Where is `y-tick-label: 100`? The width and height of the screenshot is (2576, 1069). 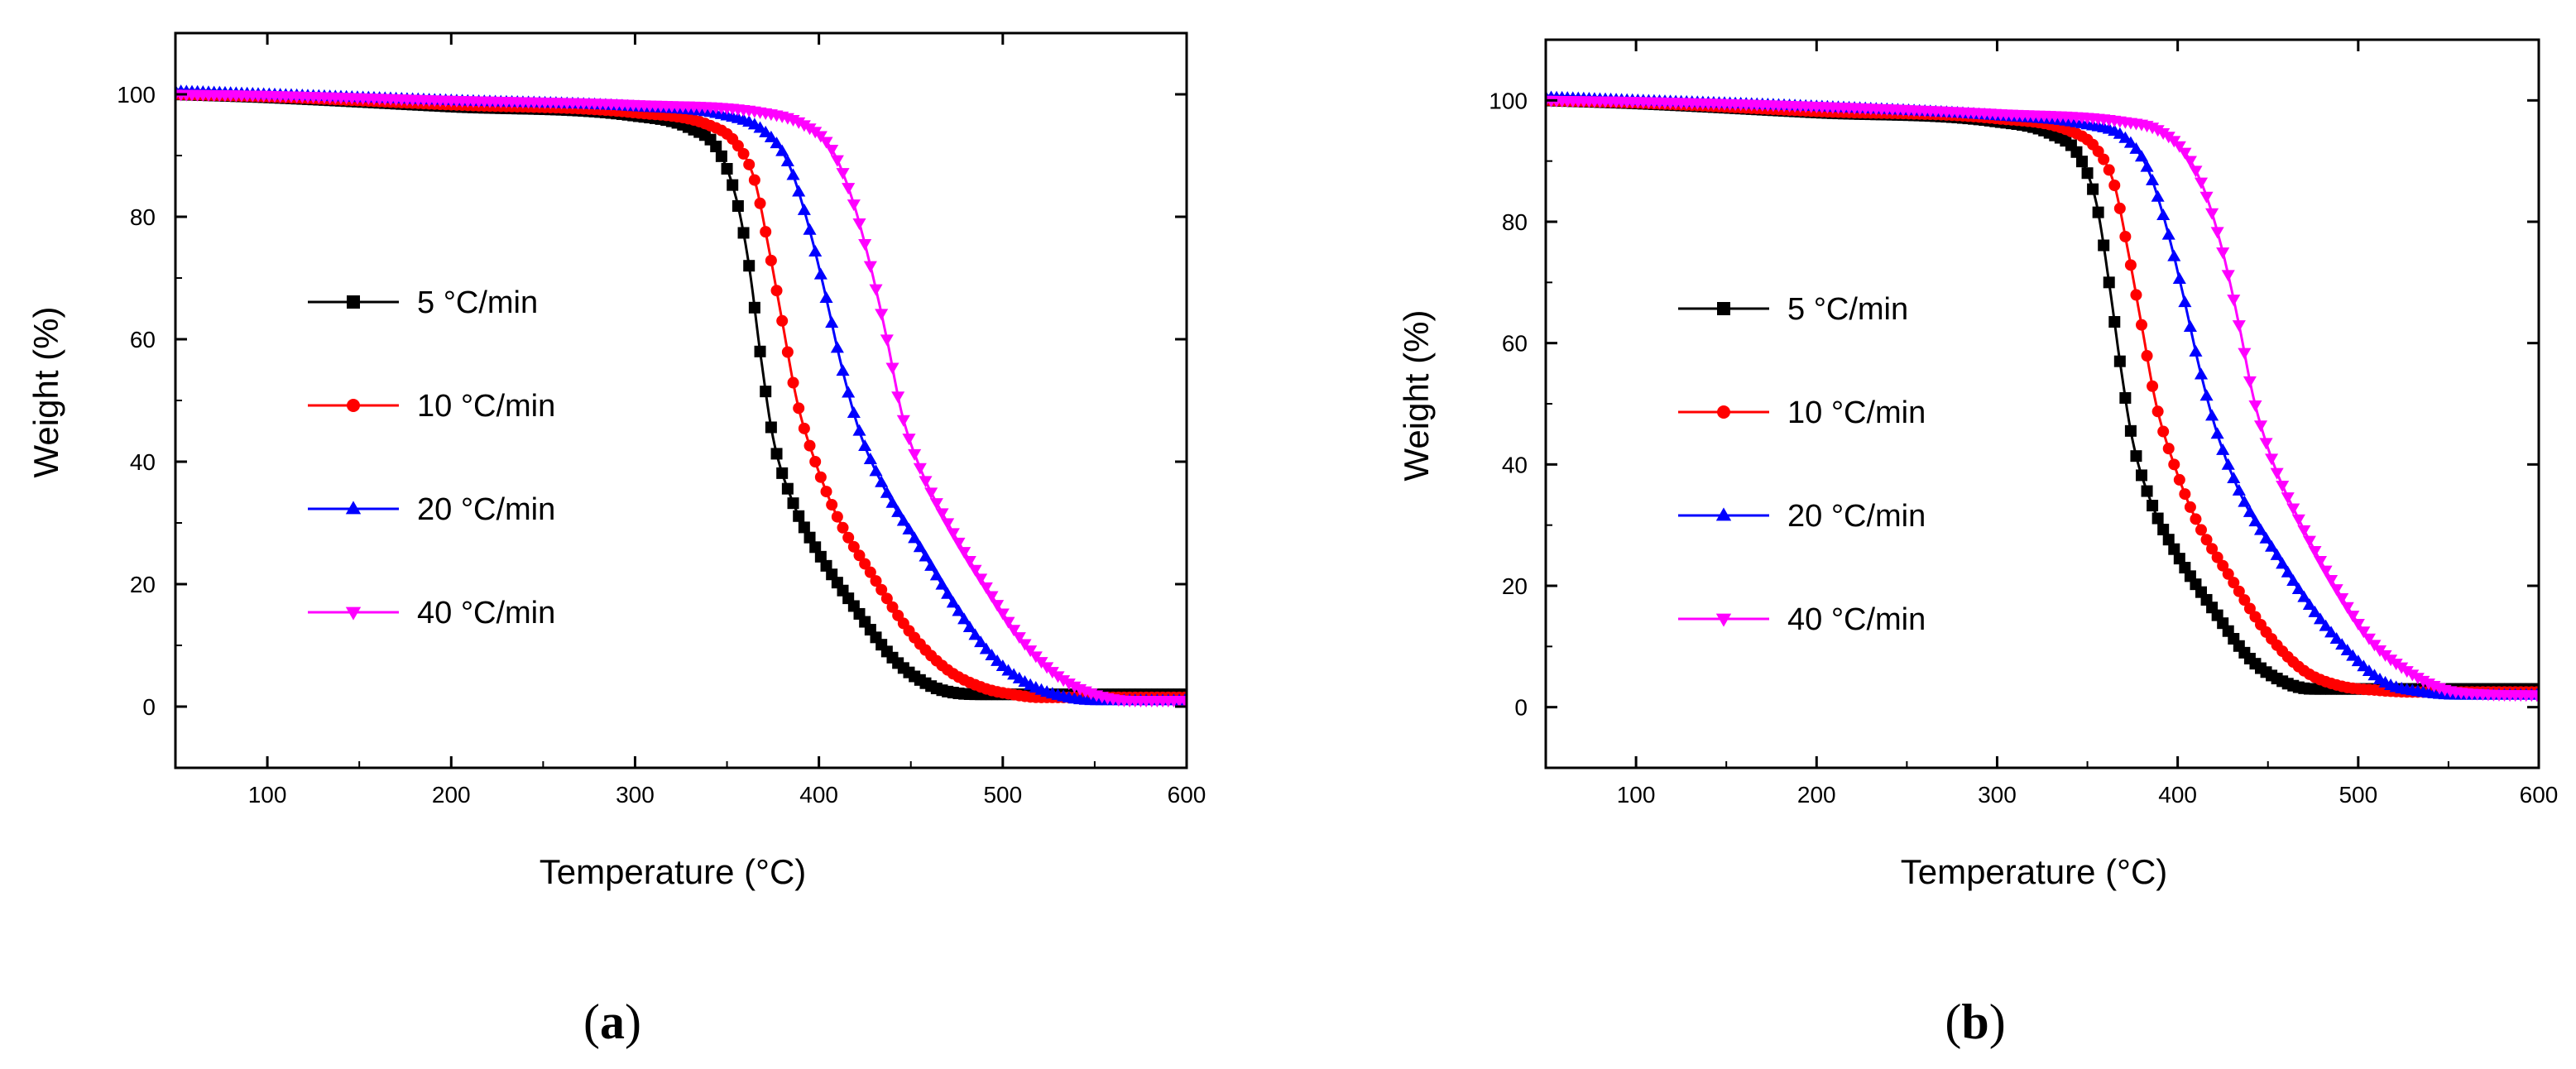
y-tick-label: 100 is located at coordinates (1509, 100).